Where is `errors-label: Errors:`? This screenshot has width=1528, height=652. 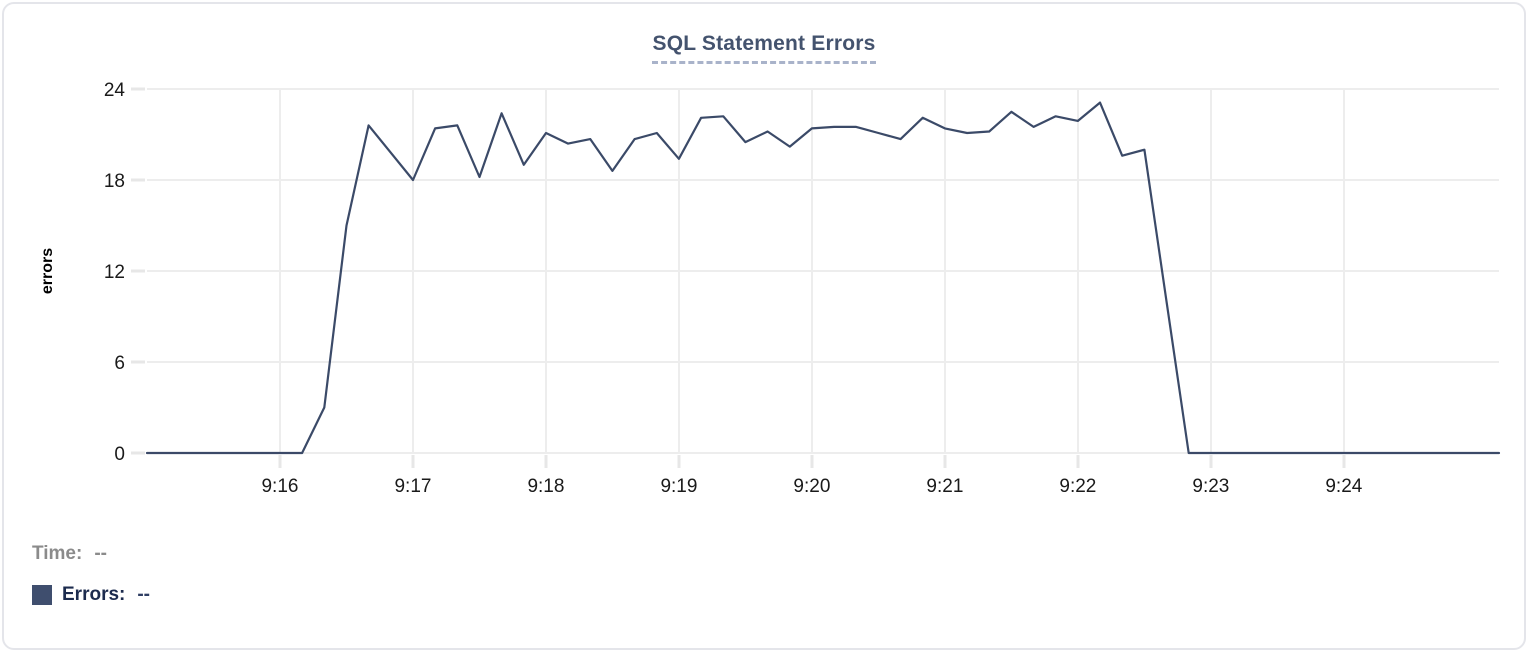
errors-label: Errors: is located at coordinates (94, 594).